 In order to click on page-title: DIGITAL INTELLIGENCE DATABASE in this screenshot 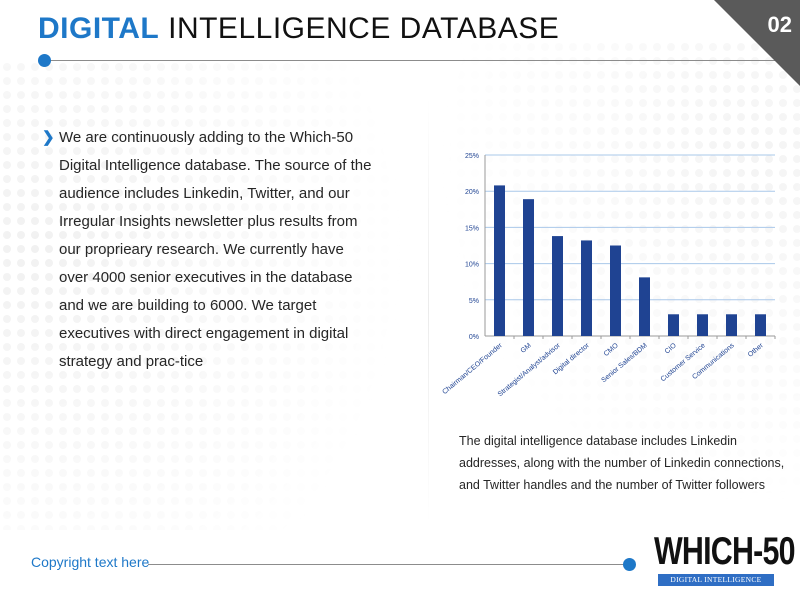, I will do `click(298, 29)`.